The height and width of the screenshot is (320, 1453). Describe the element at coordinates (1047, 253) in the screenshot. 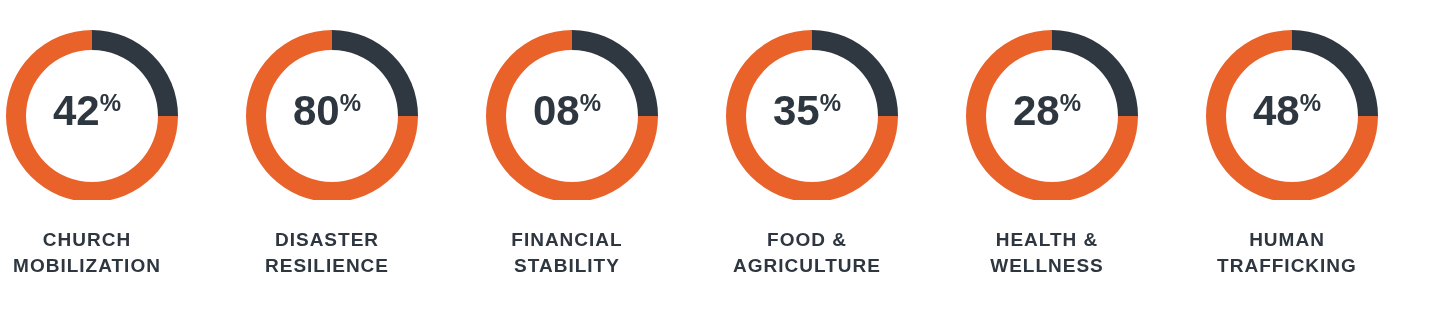

I see `text: HEALTH & WELLNESS` at that location.